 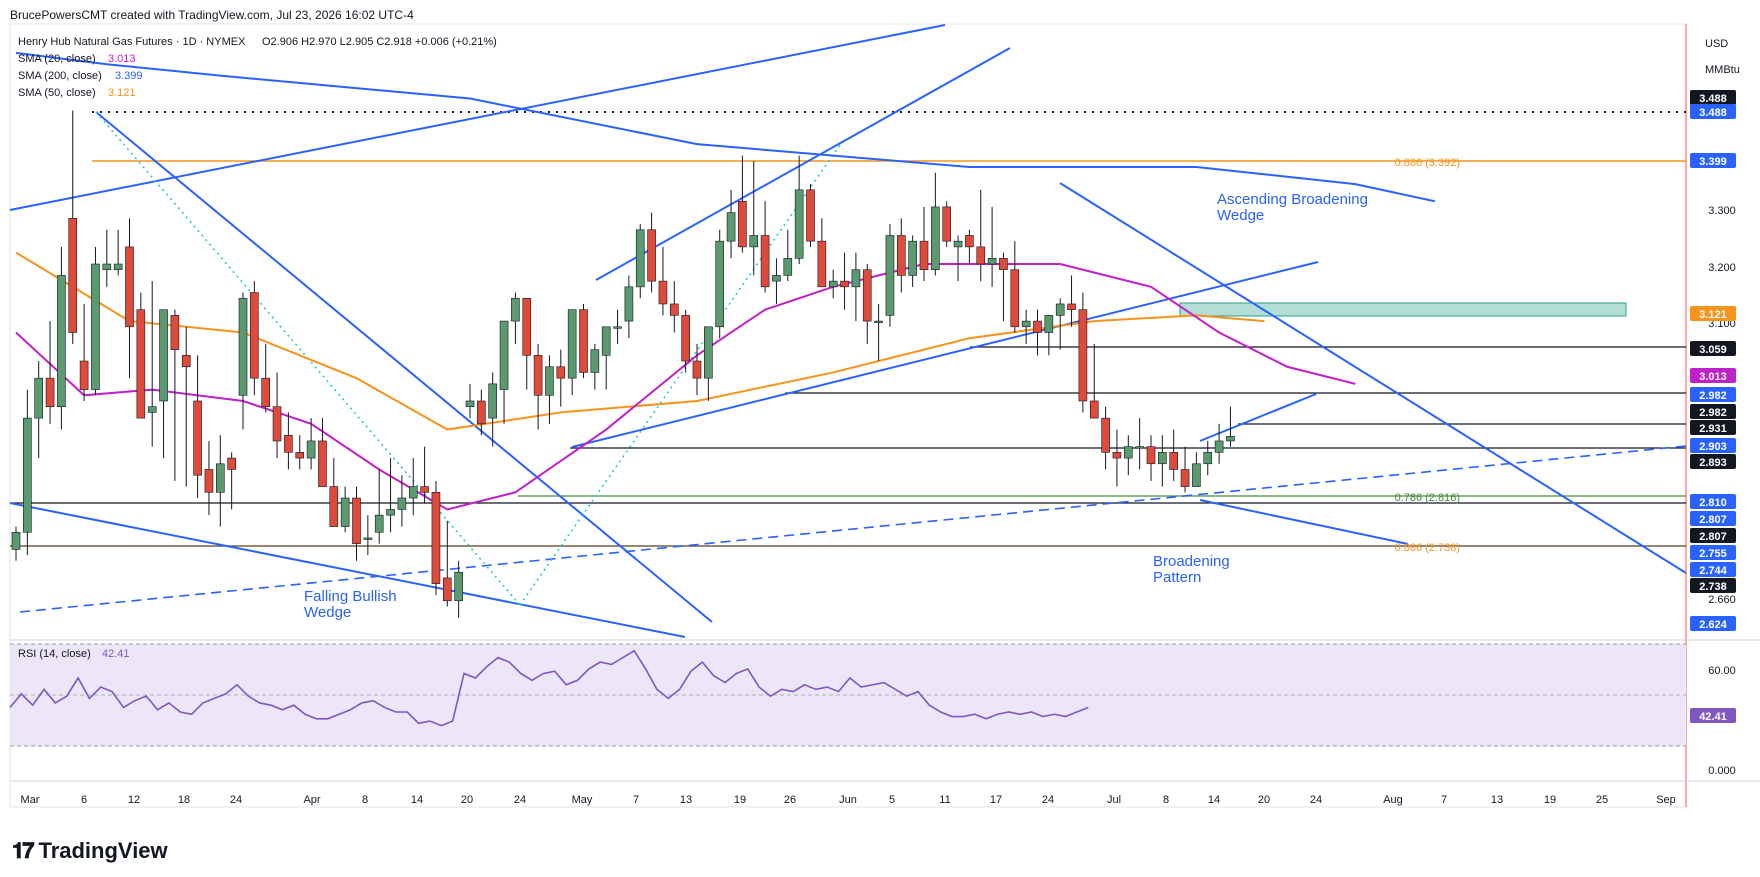 What do you see at coordinates (1722, 600) in the screenshot?
I see `price-tick-2660: 2.660` at bounding box center [1722, 600].